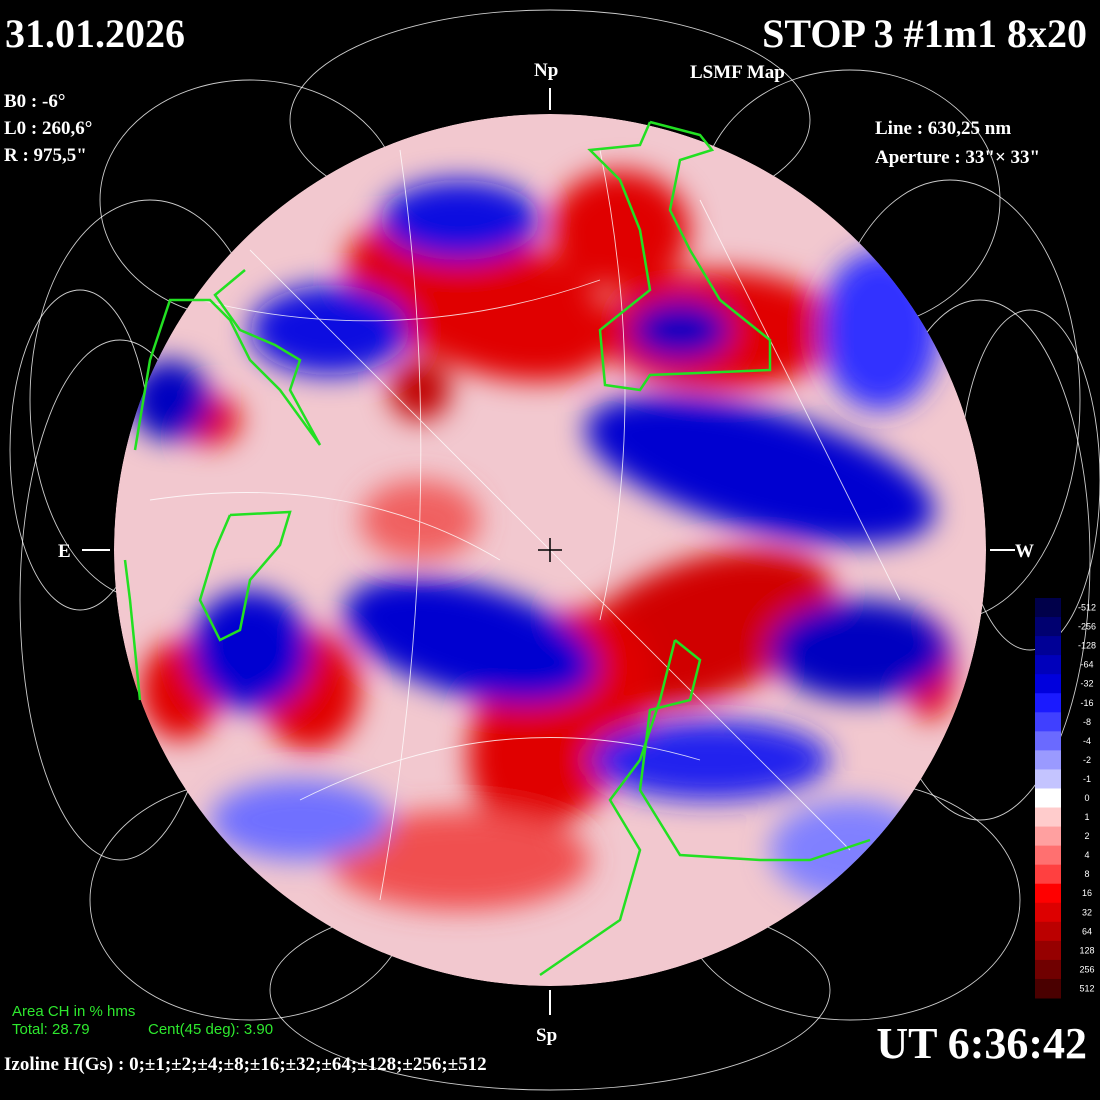 The image size is (1100, 1100). What do you see at coordinates (1086, 855) in the screenshot?
I see `colorbar-label: 4` at bounding box center [1086, 855].